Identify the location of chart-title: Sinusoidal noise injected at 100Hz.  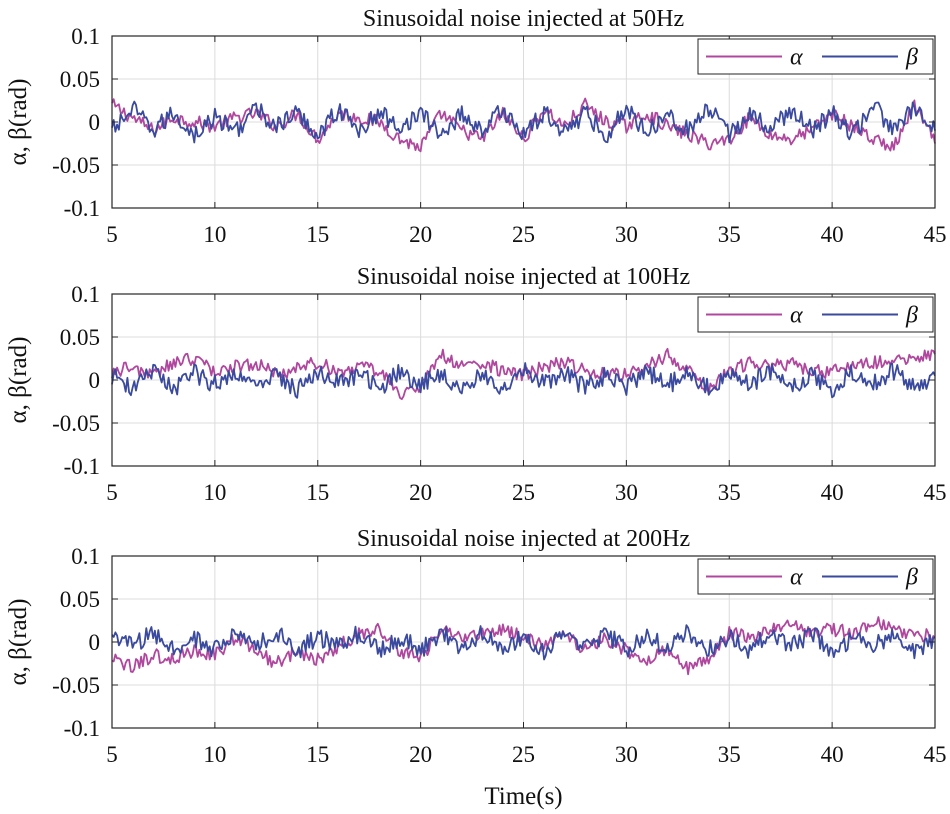
(523, 277).